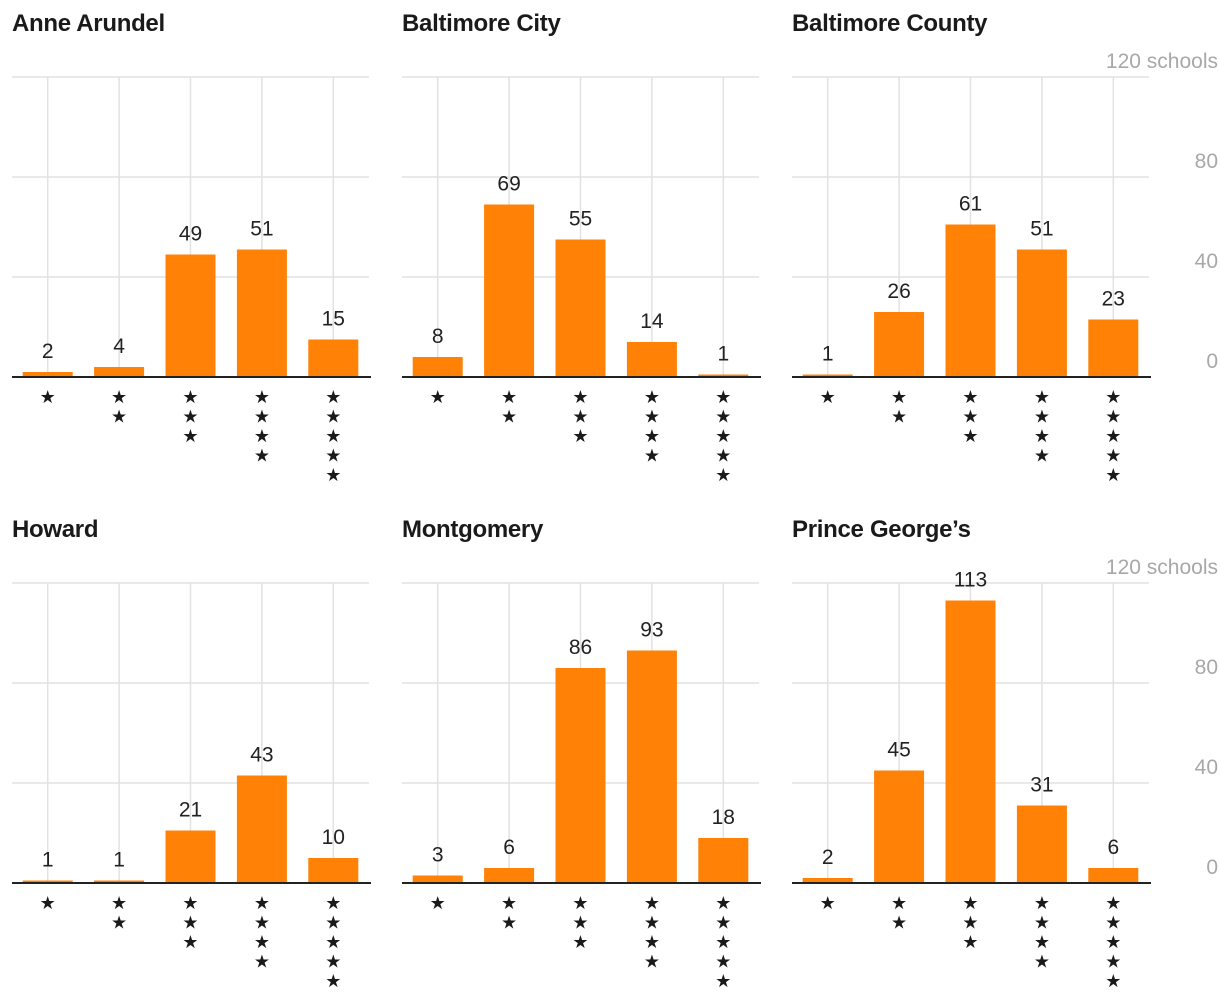  What do you see at coordinates (652, 321) in the screenshot?
I see `bar-value-label: 14` at bounding box center [652, 321].